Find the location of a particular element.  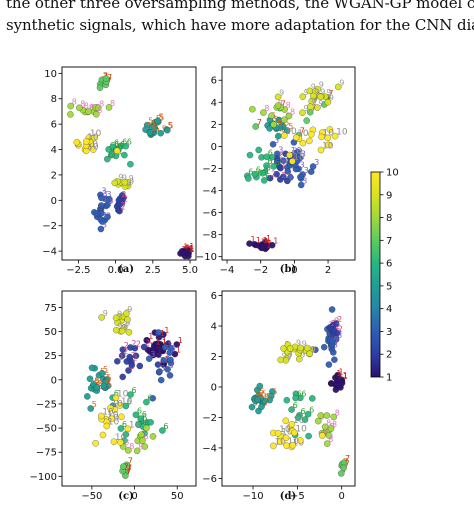

y-tick-label: −6 is located at coordinates (209, 479).